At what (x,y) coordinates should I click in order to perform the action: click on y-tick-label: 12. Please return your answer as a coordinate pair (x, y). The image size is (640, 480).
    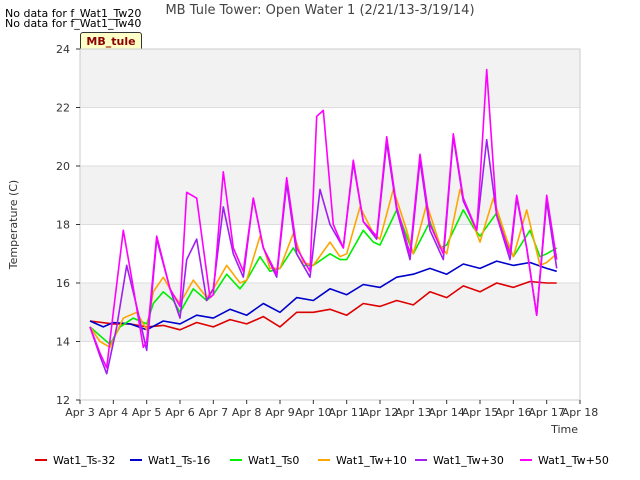
    Looking at the image, I should click on (63, 400).